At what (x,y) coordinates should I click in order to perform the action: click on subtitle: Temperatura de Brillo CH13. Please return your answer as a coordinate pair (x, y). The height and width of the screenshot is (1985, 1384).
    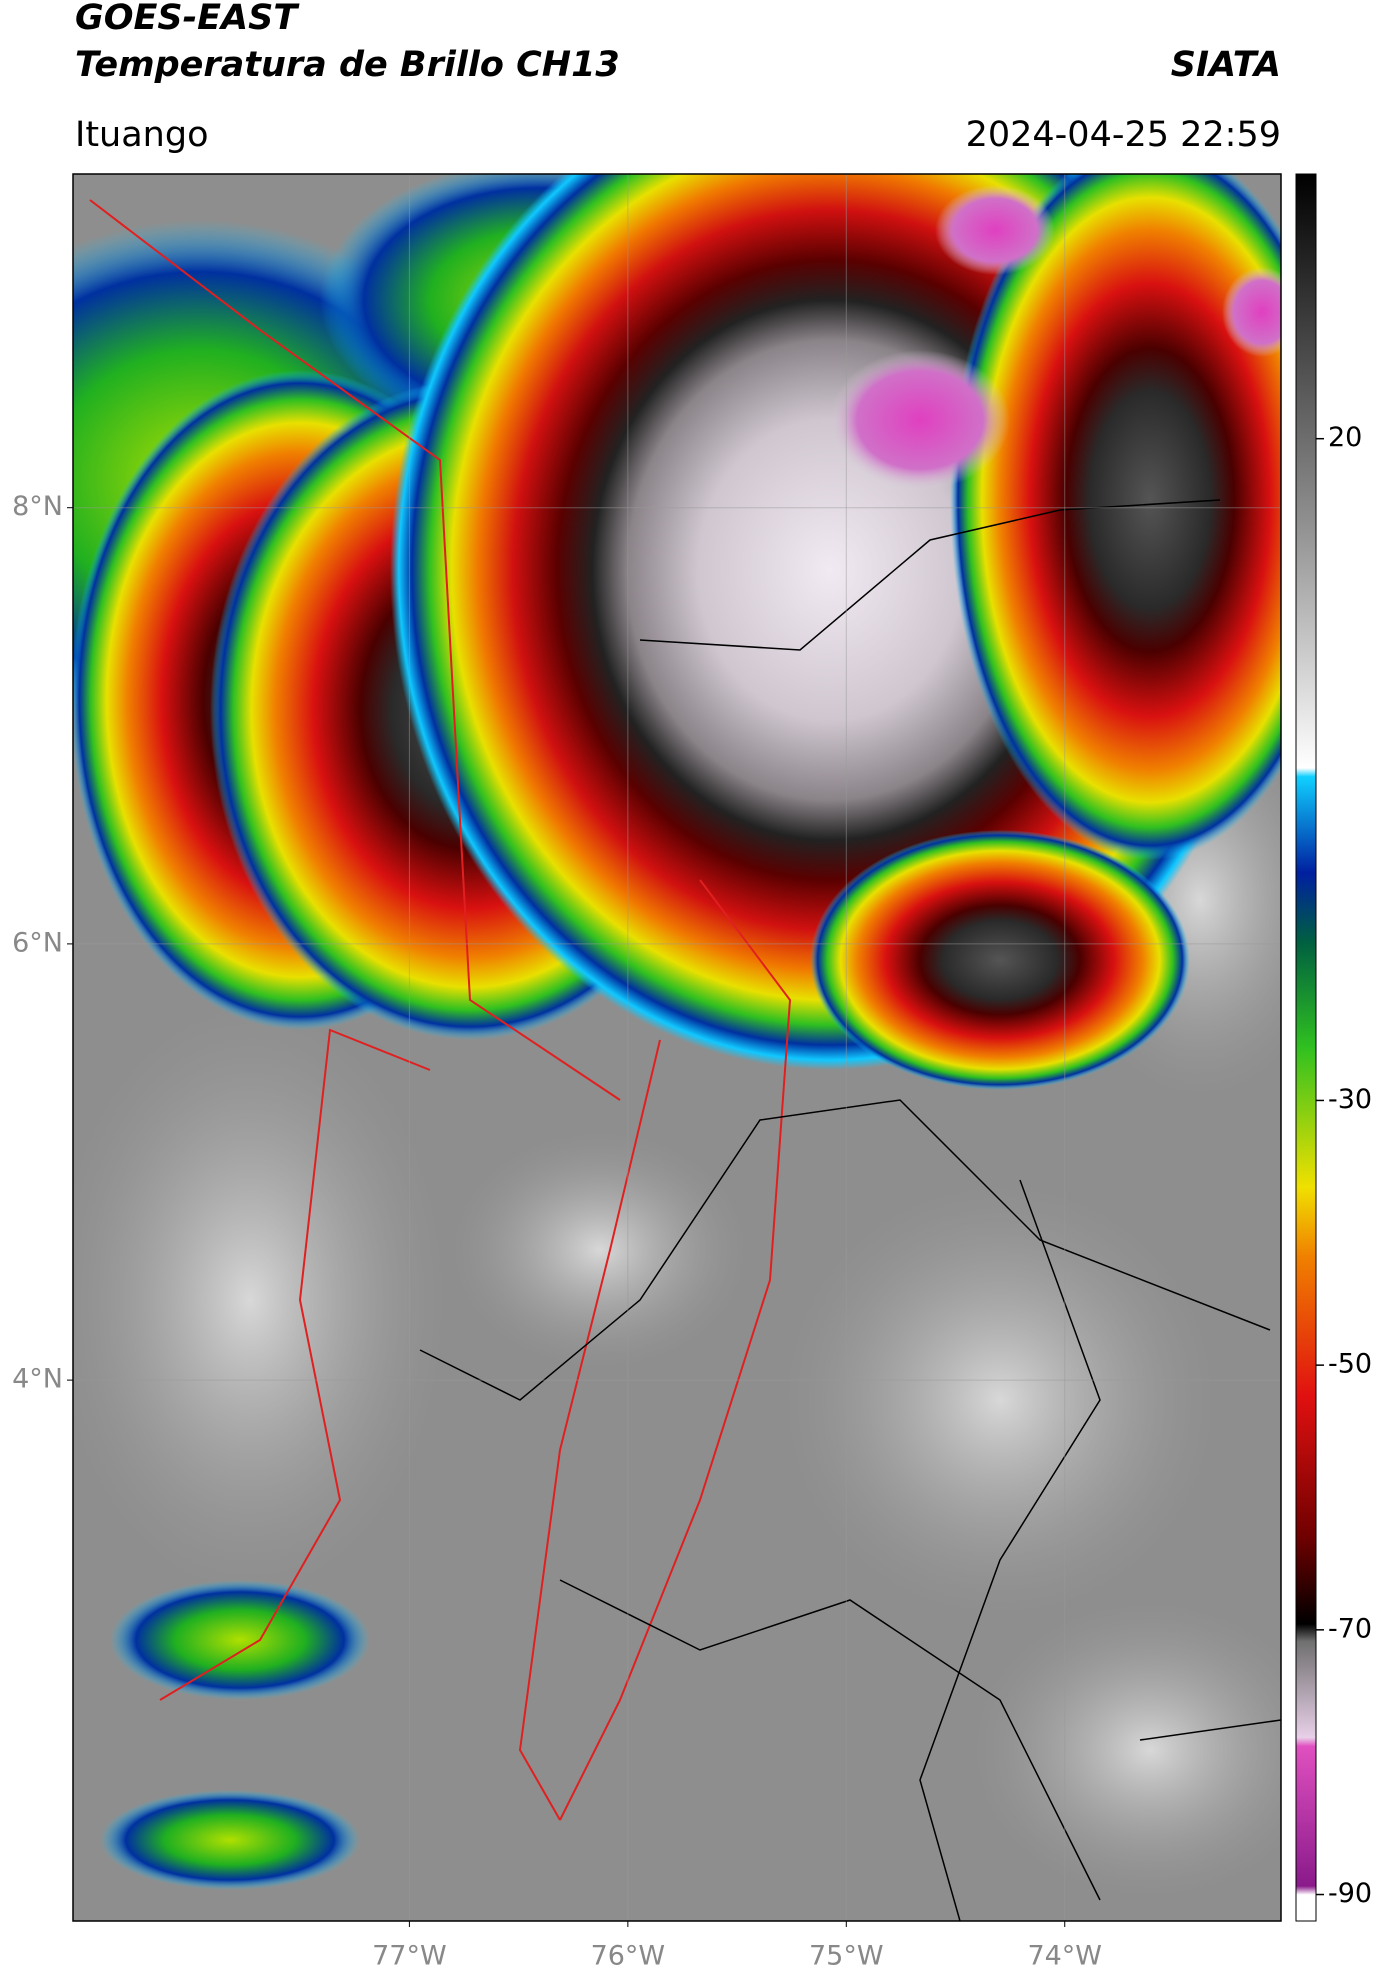
    Looking at the image, I should click on (347, 65).